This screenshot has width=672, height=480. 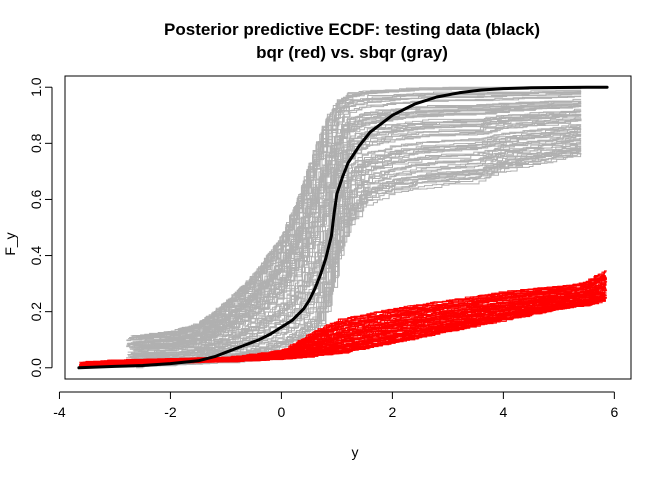 What do you see at coordinates (36, 312) in the screenshot?
I see `y-tick-label: 0.2` at bounding box center [36, 312].